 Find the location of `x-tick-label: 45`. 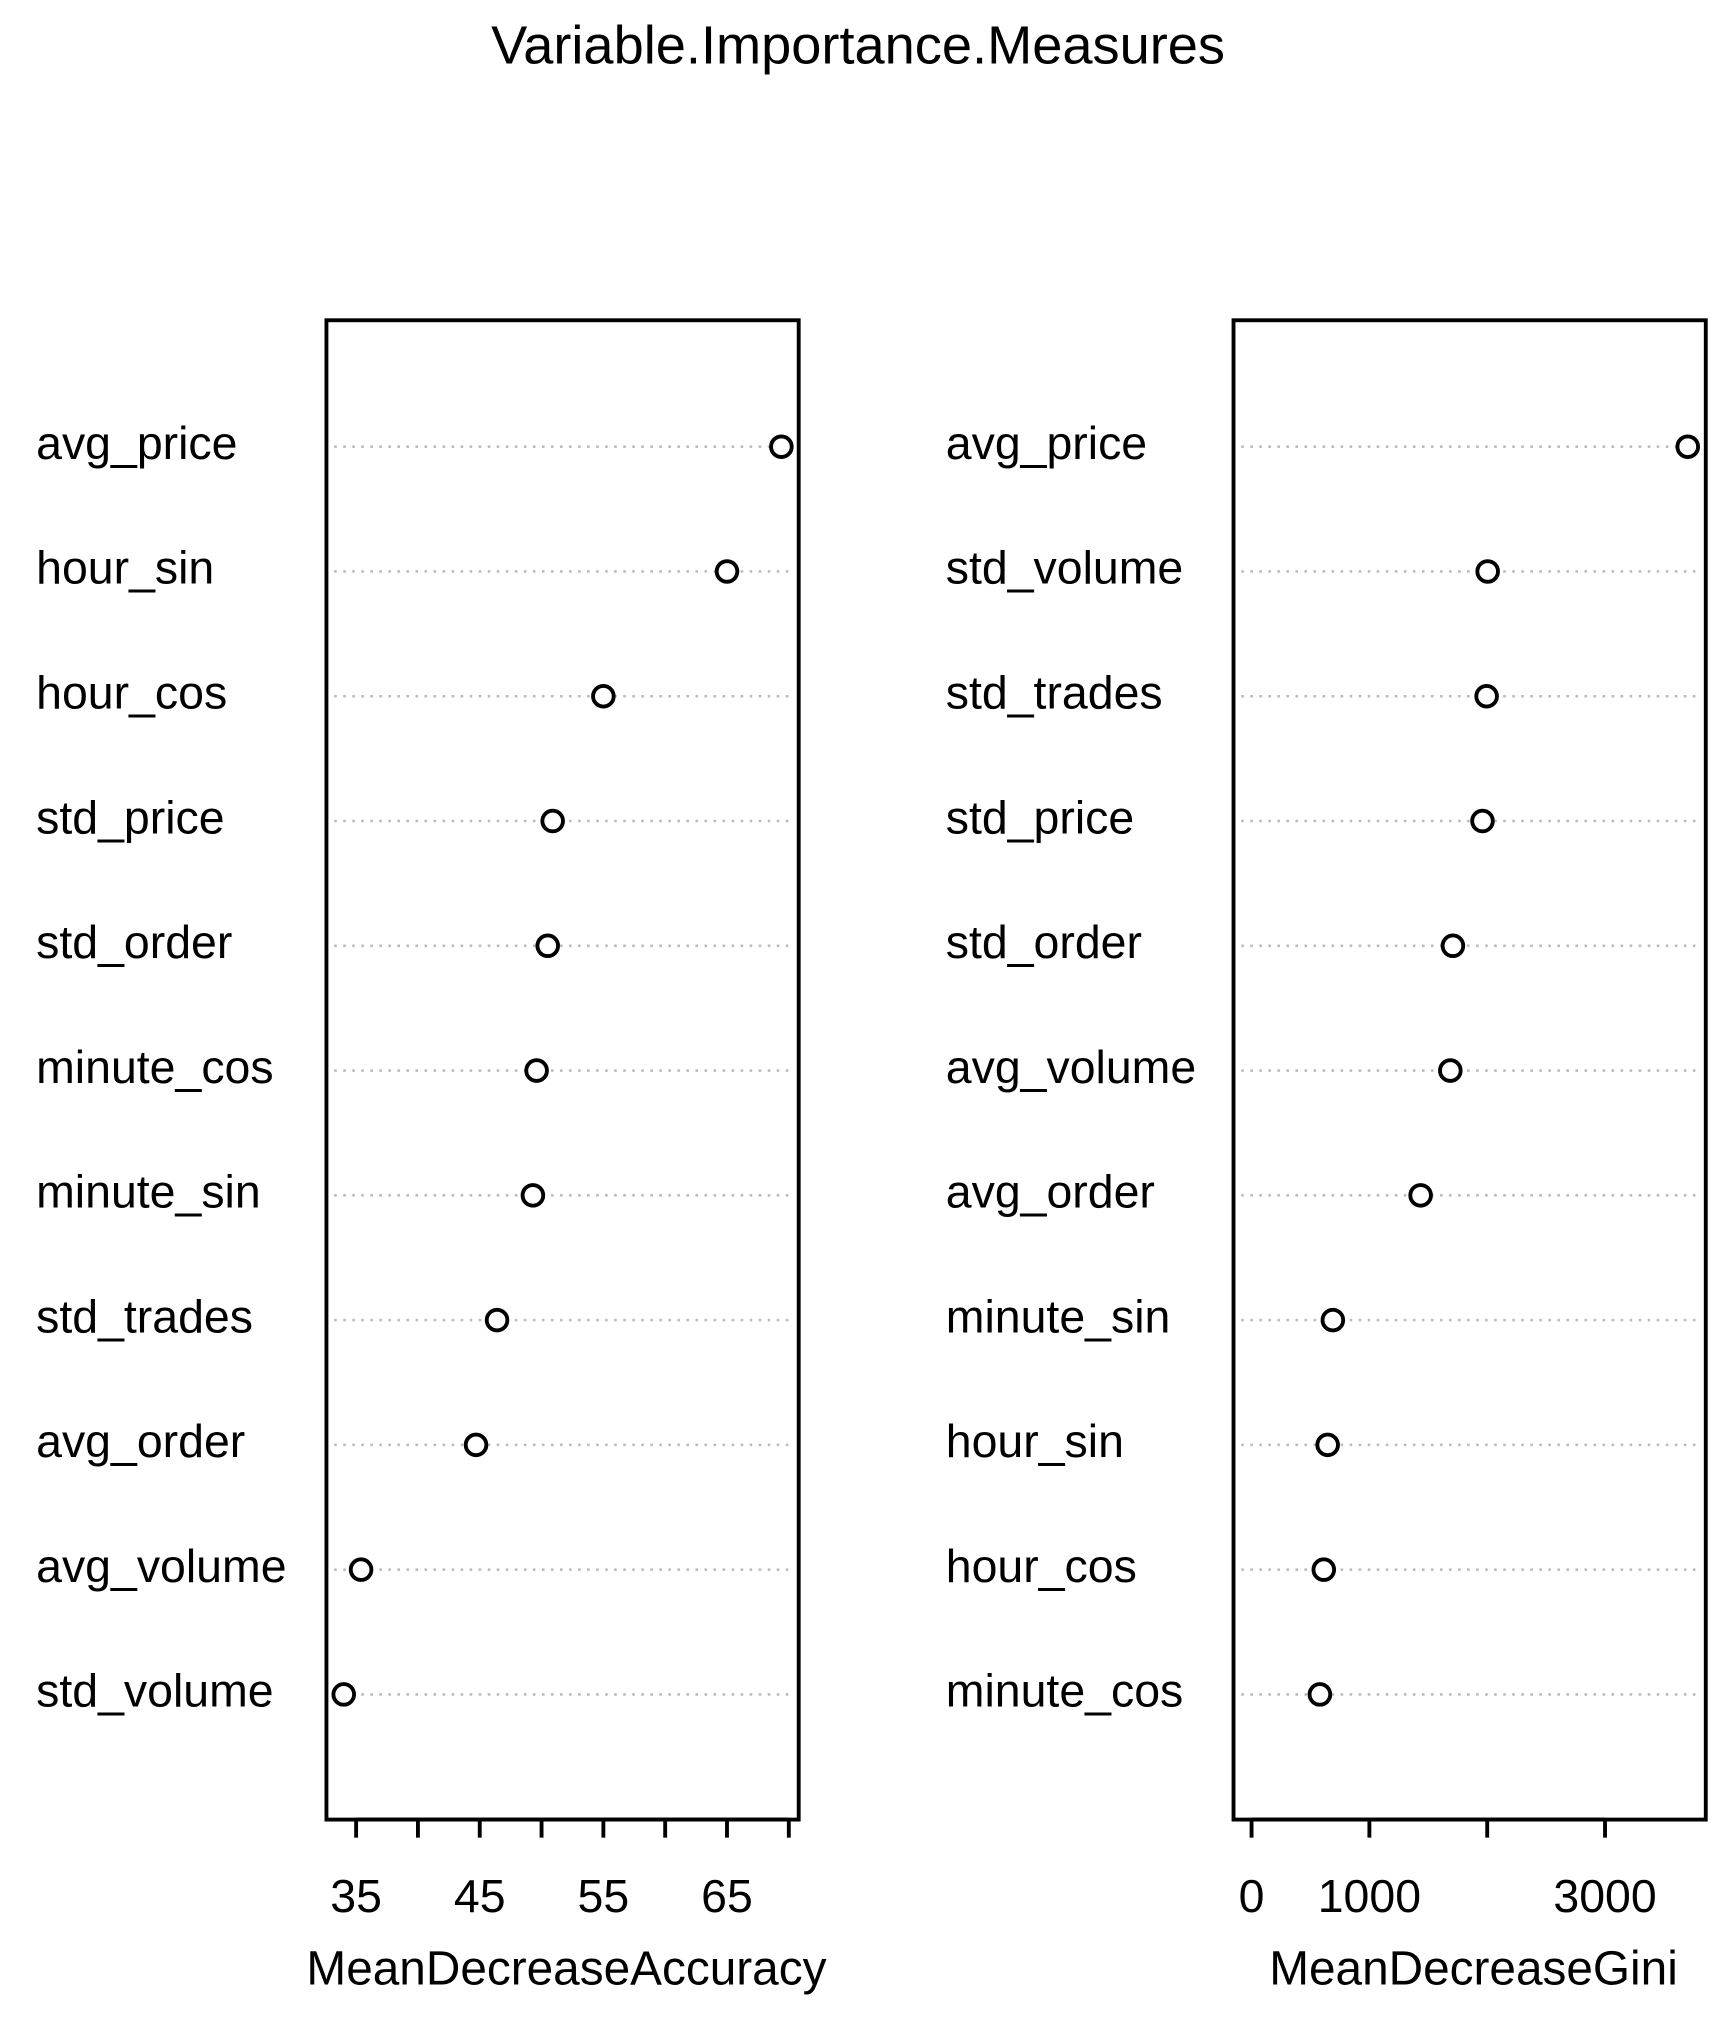

x-tick-label: 45 is located at coordinates (480, 1896).